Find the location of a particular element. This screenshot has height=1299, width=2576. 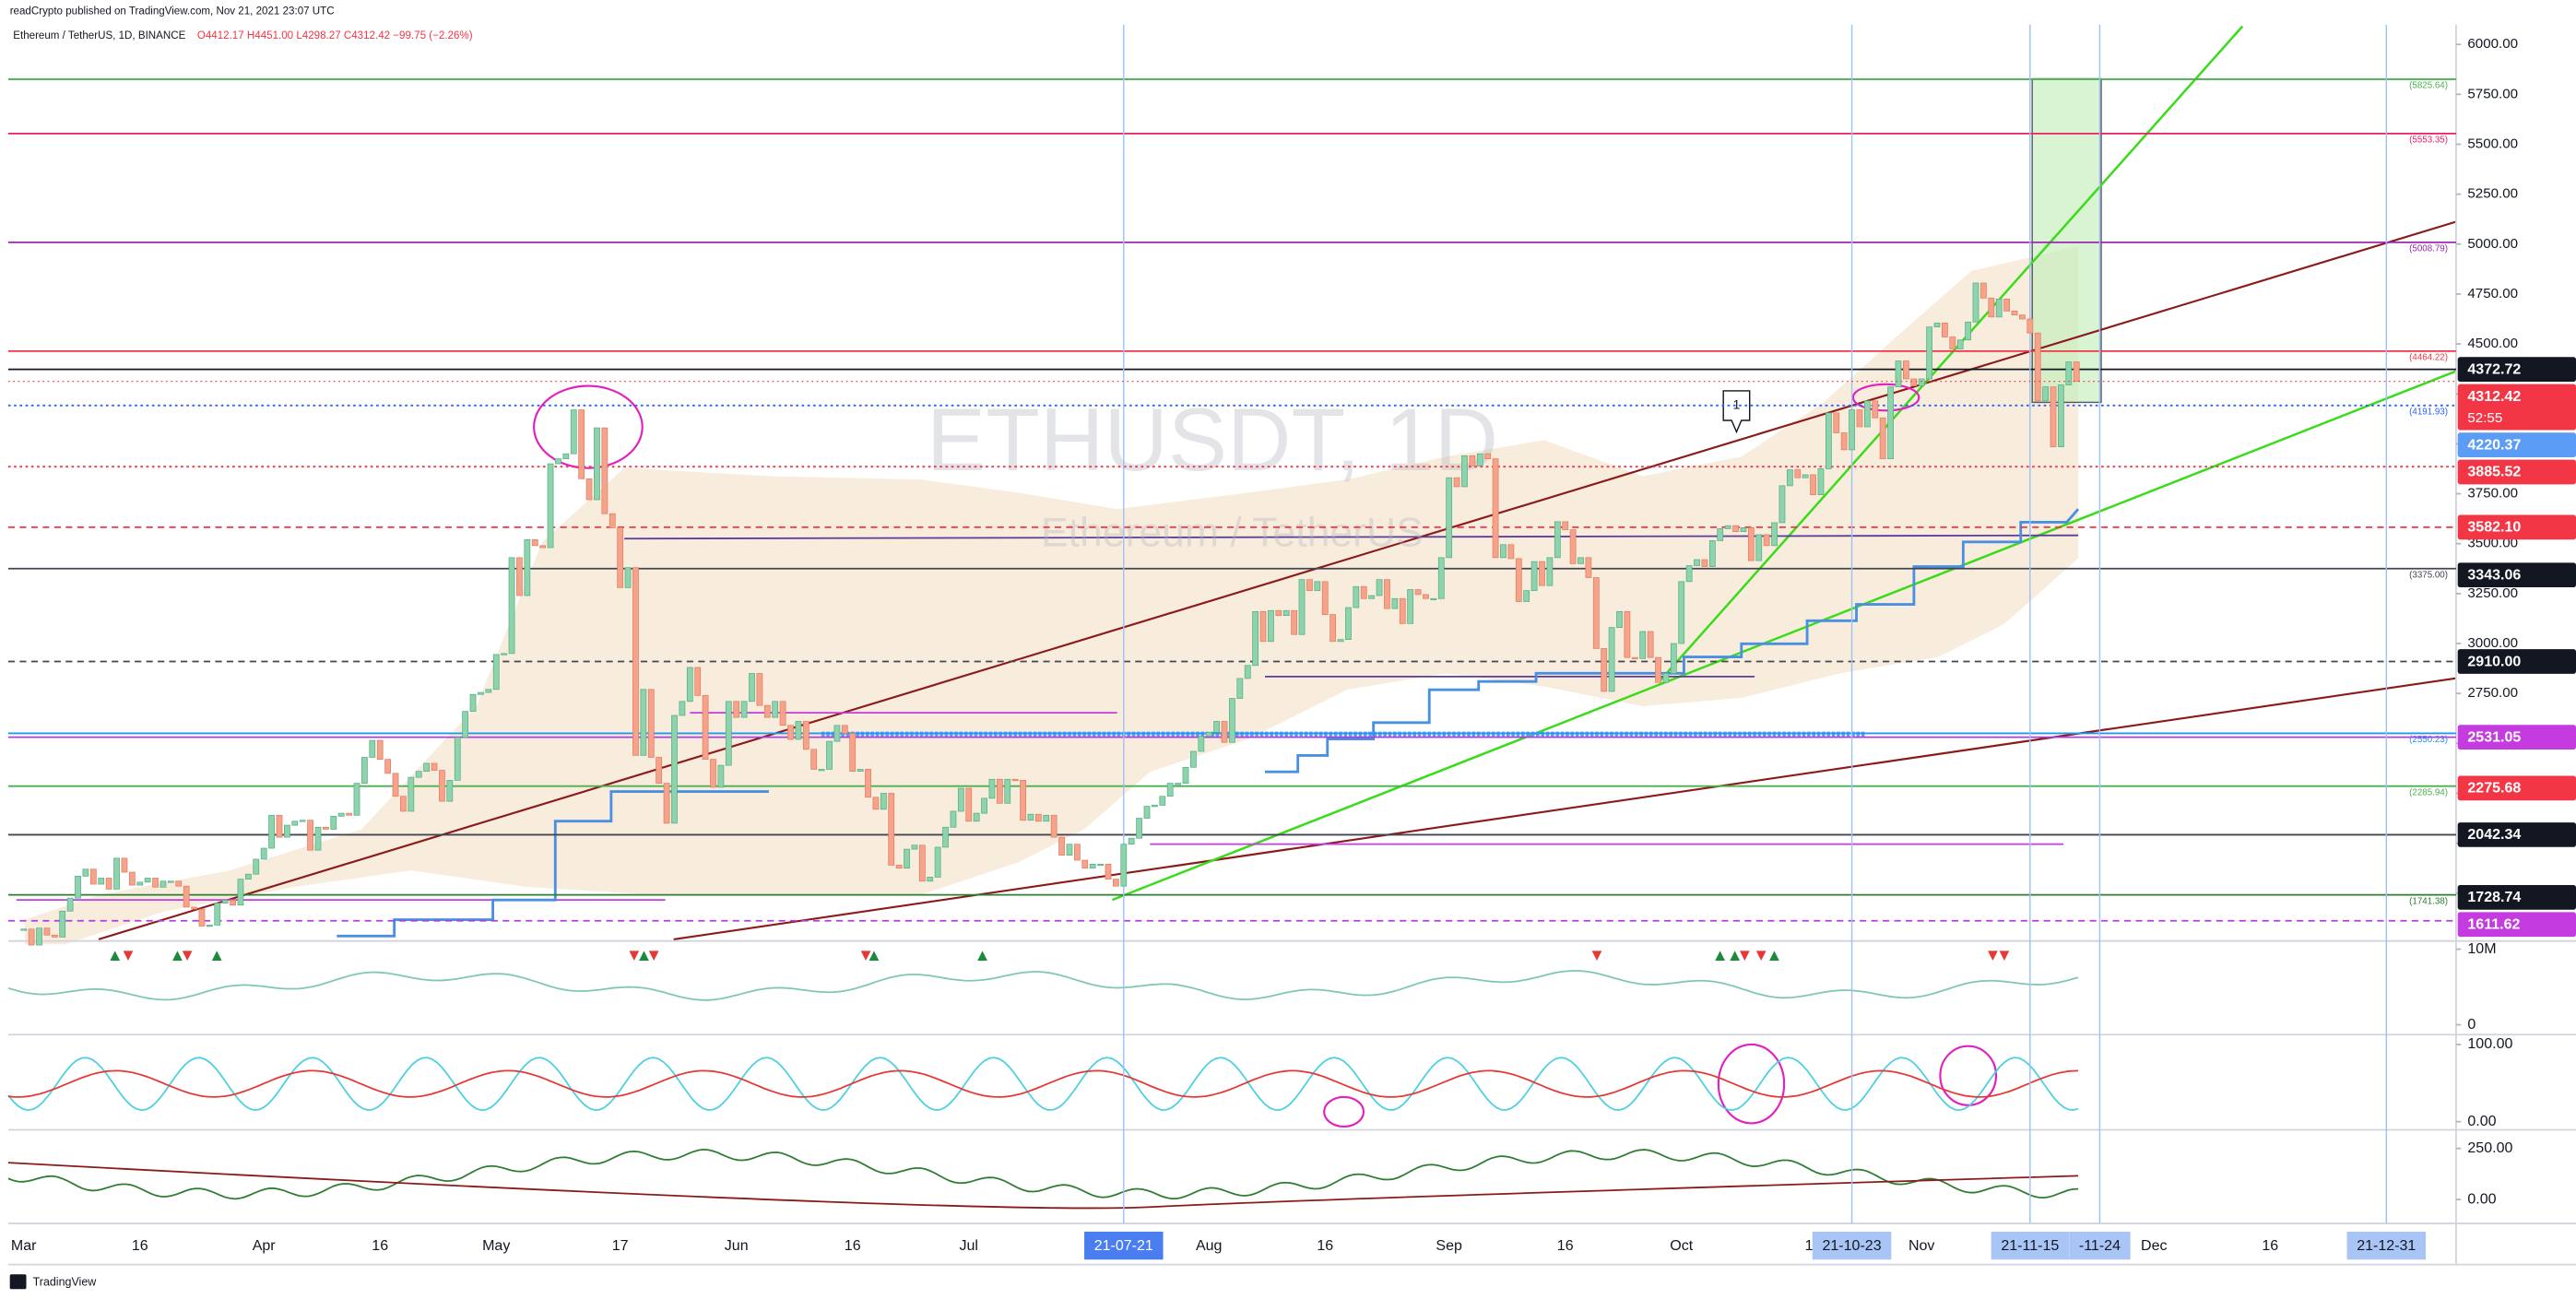

projection-box is located at coordinates (2066, 240).